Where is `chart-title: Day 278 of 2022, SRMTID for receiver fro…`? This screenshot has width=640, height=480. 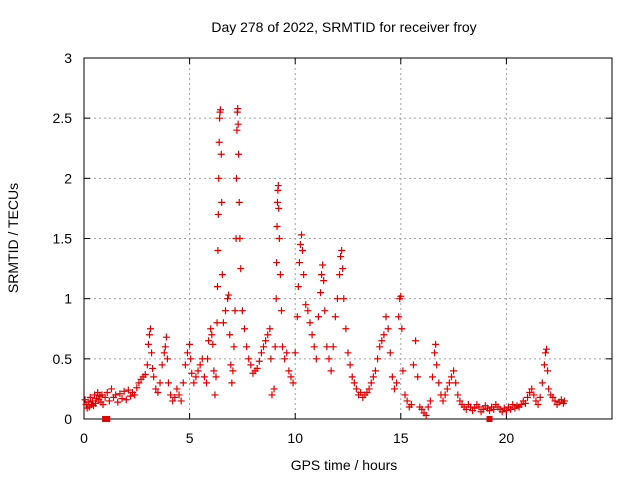 chart-title: Day 278 of 2022, SRMTID for receiver fro… is located at coordinates (343, 27).